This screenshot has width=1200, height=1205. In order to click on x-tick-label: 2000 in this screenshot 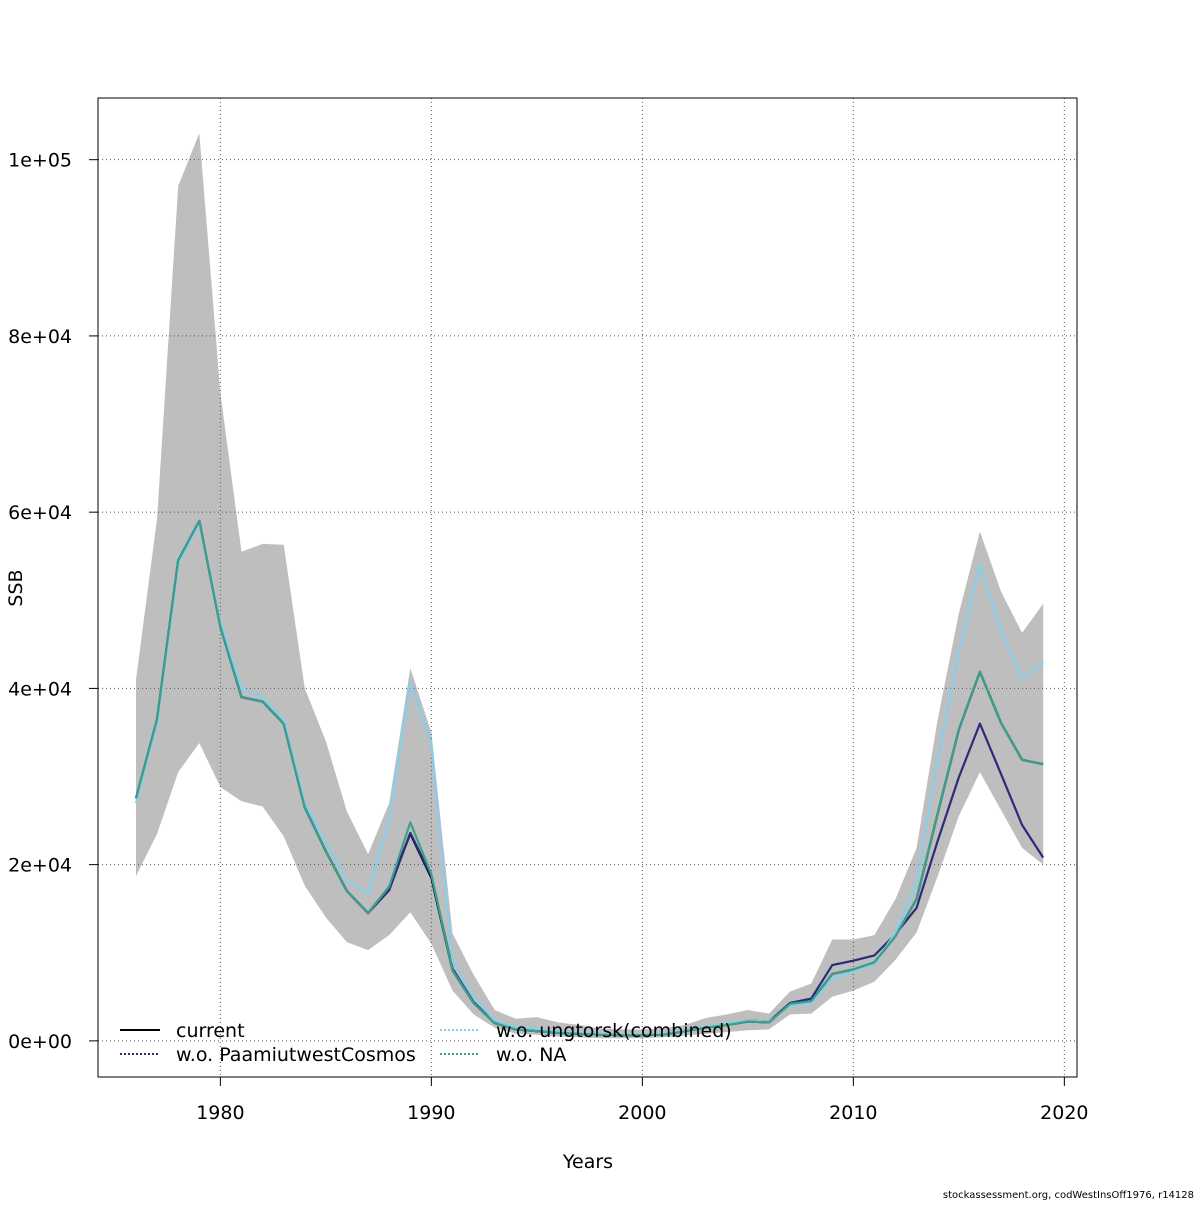, I will do `click(642, 1113)`.